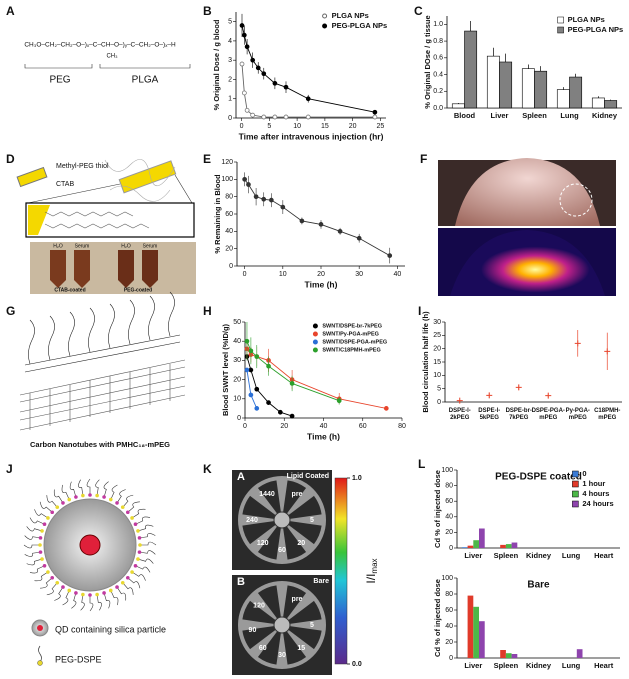  What do you see at coordinates (237, 341) in the screenshot?
I see `y-tick-label: 40` at bounding box center [237, 341].